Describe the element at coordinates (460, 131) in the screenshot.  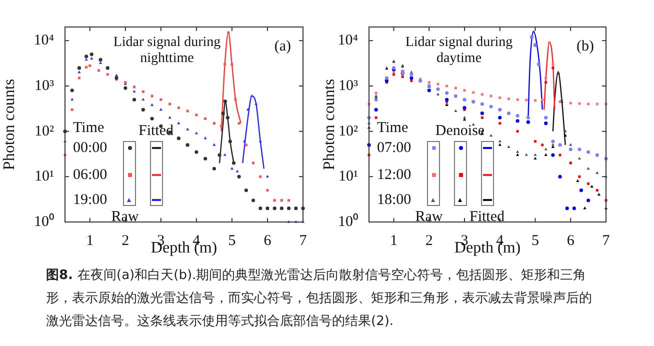
I see `annotation: Denoise` at that location.